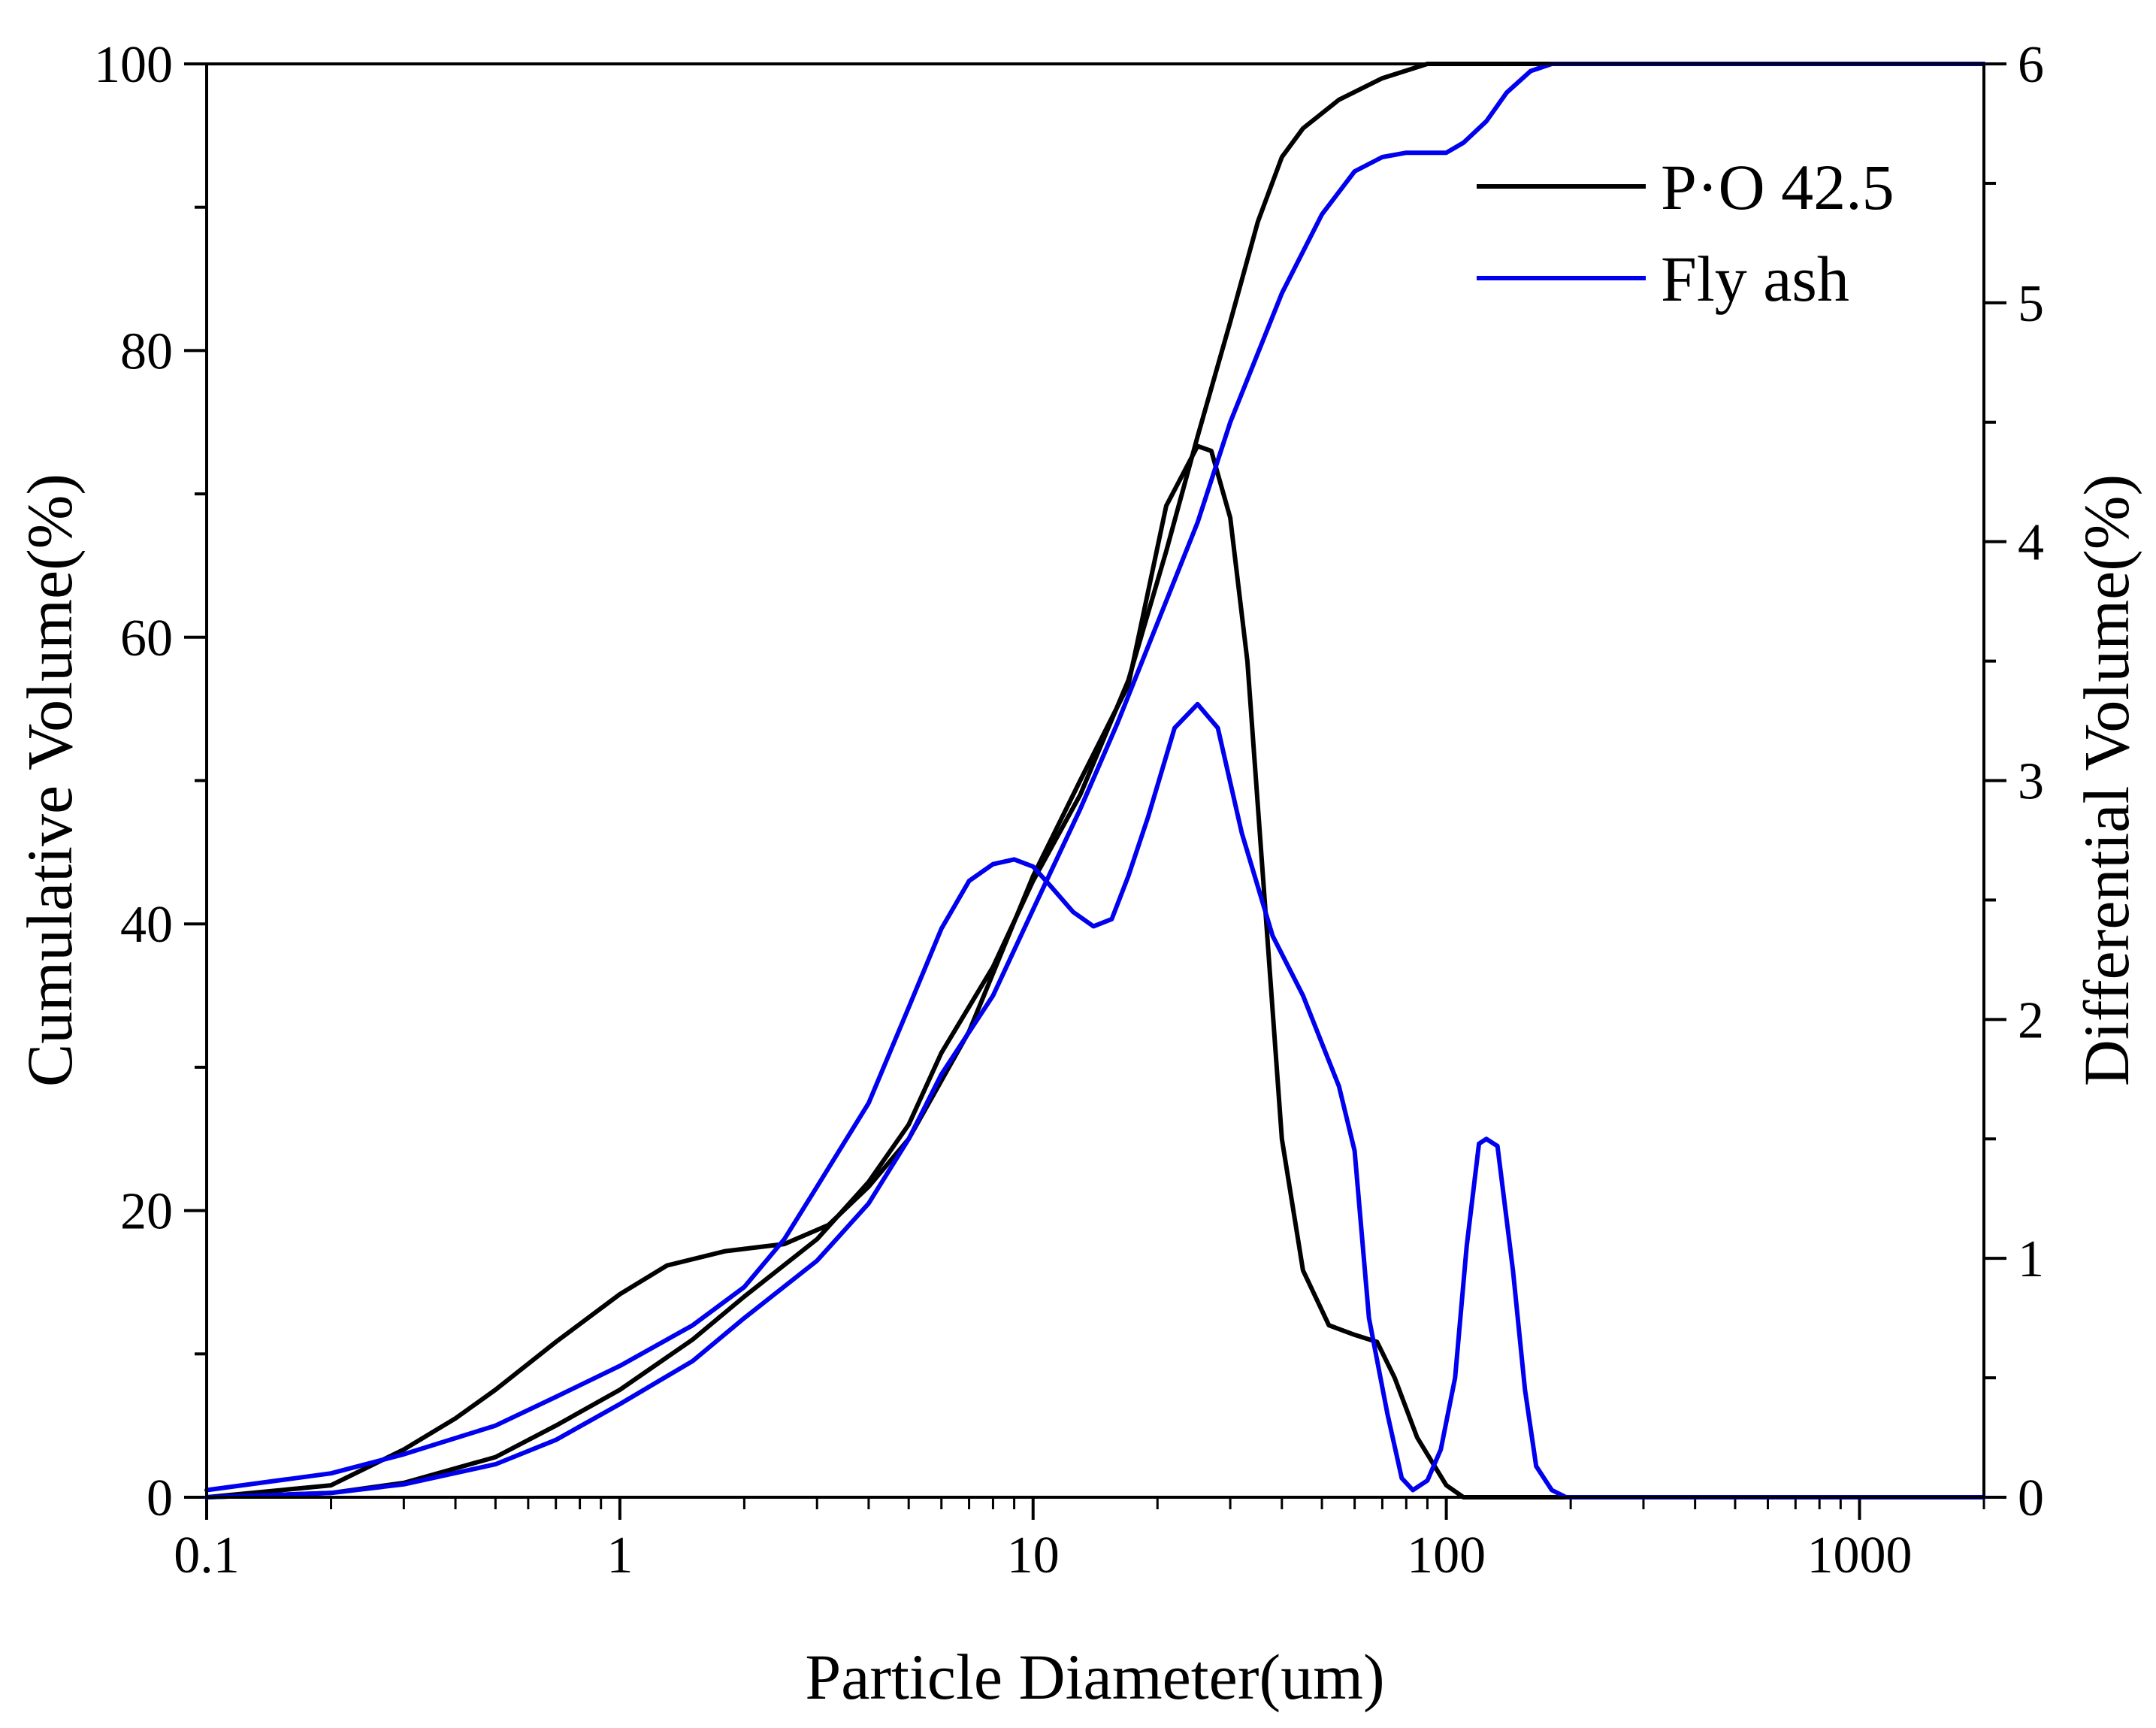 Image resolution: width=2156 pixels, height=1728 pixels. What do you see at coordinates (1033, 1555) in the screenshot?
I see `x-tick-label: 10` at bounding box center [1033, 1555].